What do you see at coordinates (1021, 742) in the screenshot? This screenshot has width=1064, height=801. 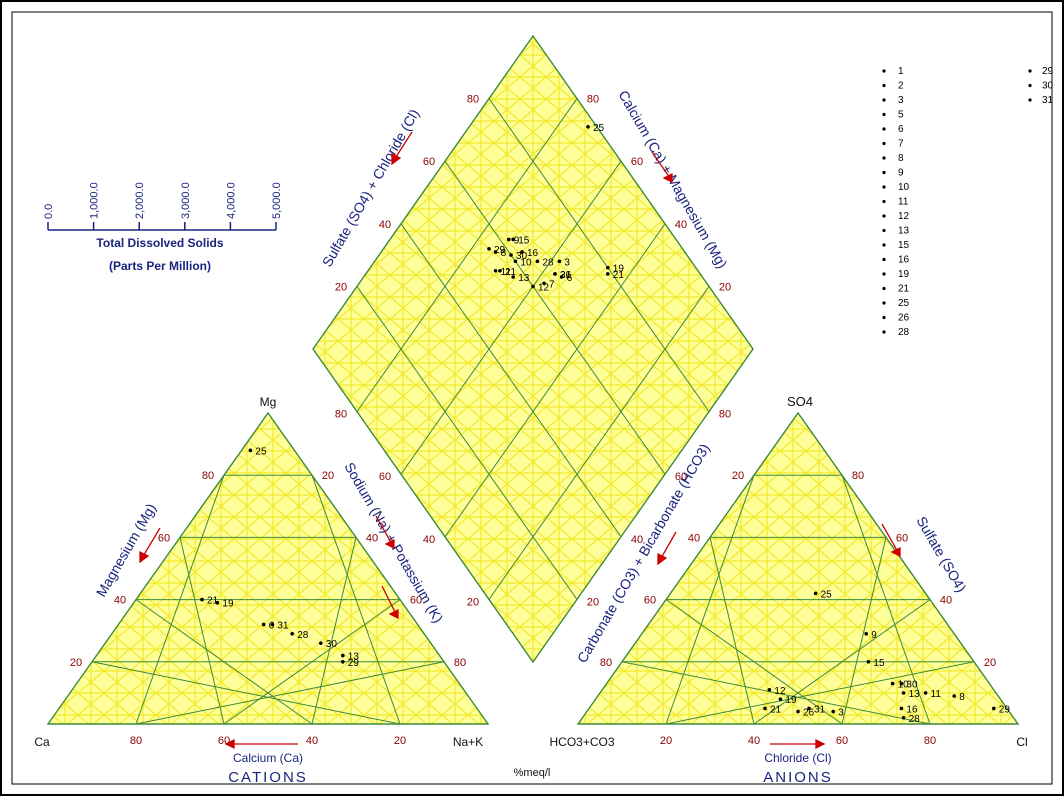 I see `anion-vertex-cl: Cl` at bounding box center [1021, 742].